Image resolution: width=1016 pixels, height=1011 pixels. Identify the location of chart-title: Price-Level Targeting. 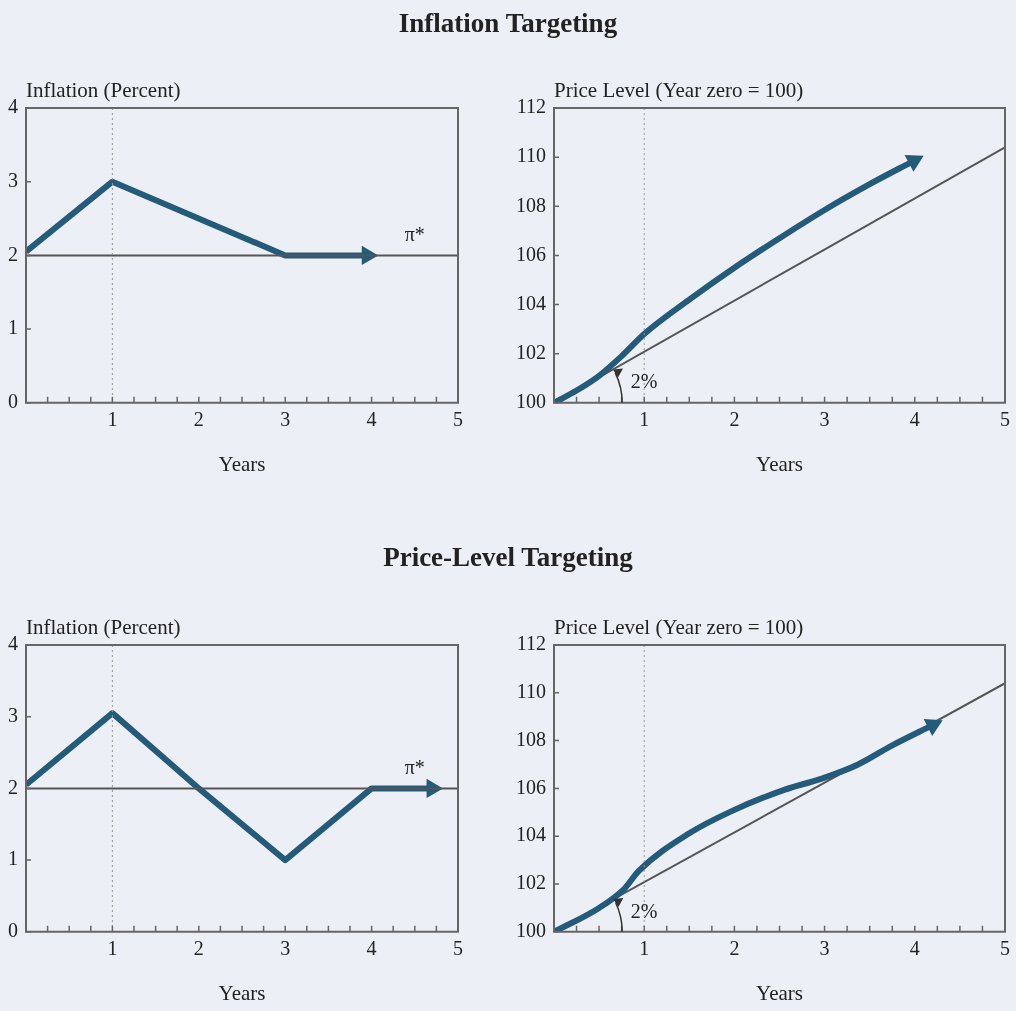
(508, 557).